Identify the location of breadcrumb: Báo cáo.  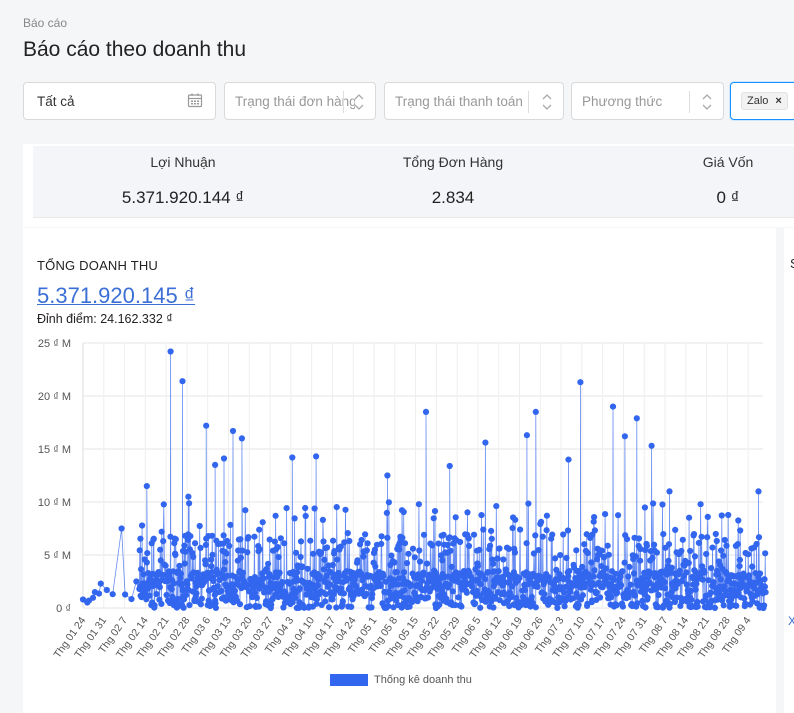
(45, 23).